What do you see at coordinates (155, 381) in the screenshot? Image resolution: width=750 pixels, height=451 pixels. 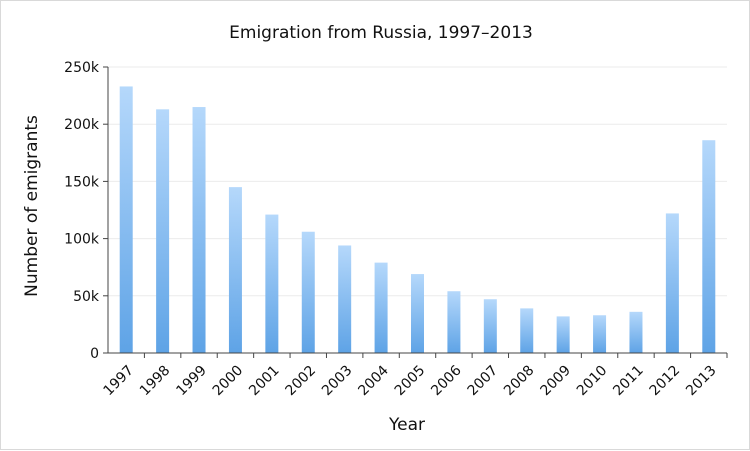 I see `x-tick-label: 1998` at bounding box center [155, 381].